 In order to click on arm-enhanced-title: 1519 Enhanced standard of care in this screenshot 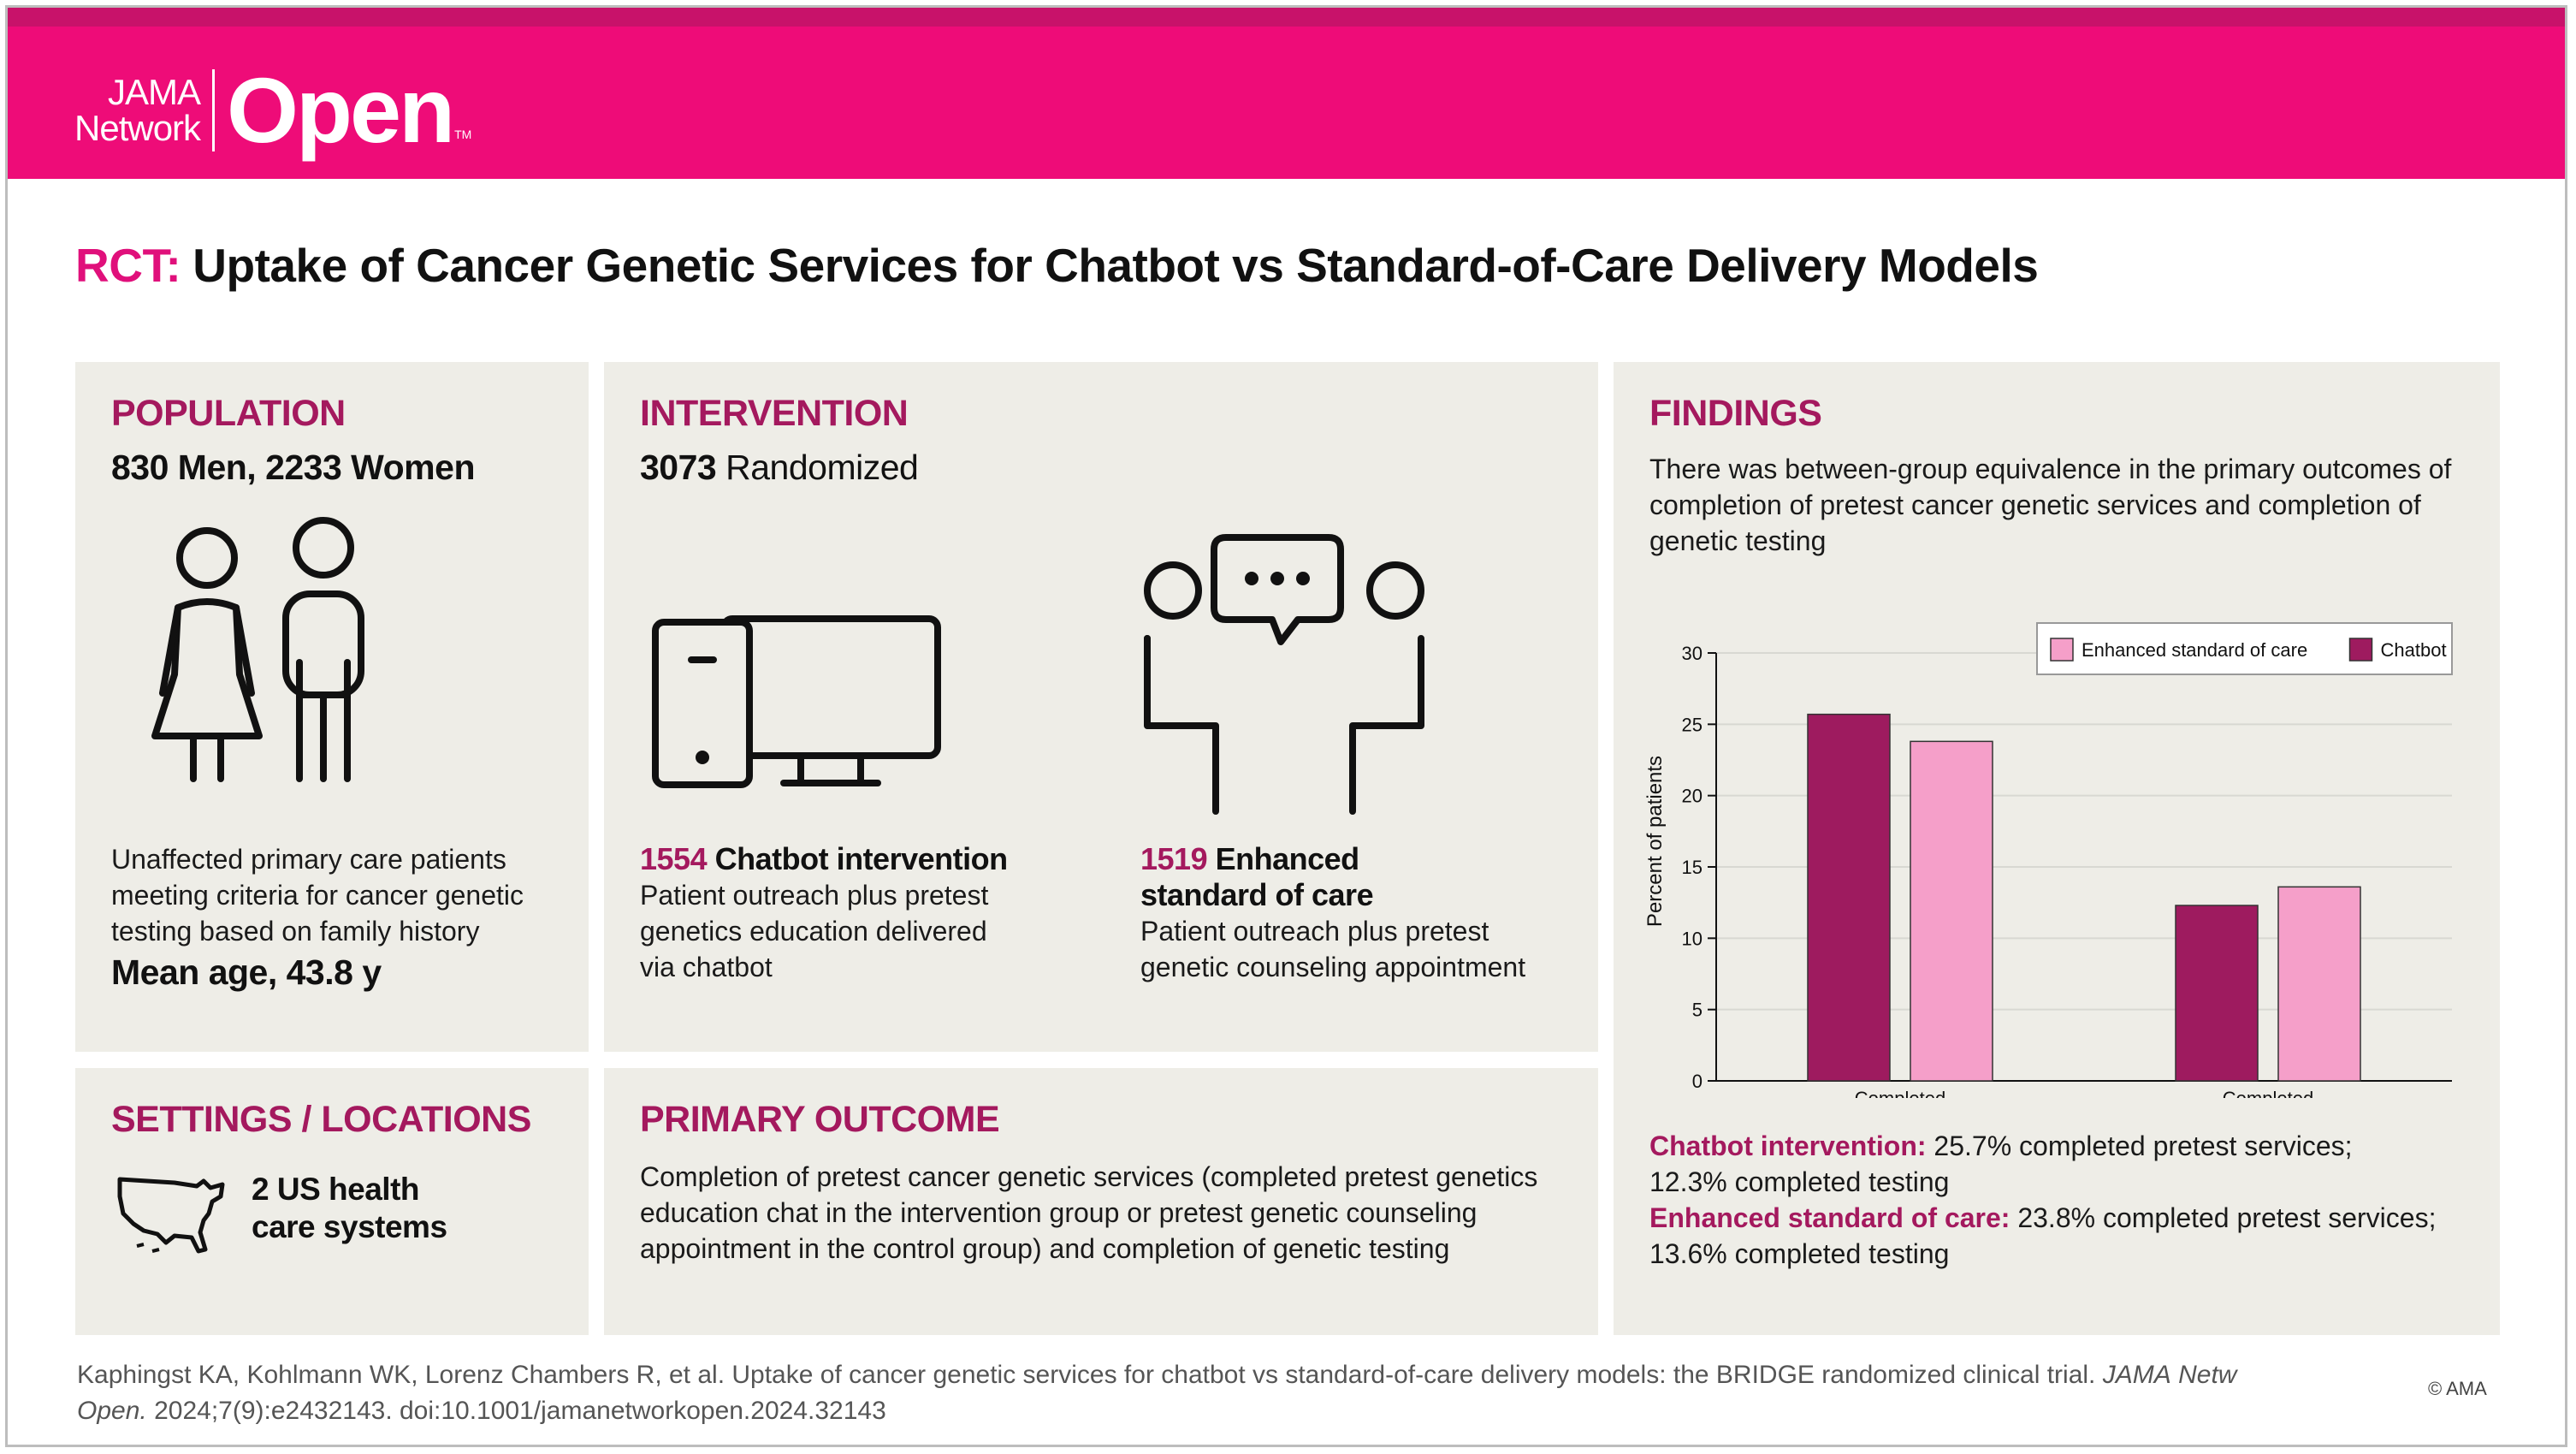, I will do `click(1332, 877)`.